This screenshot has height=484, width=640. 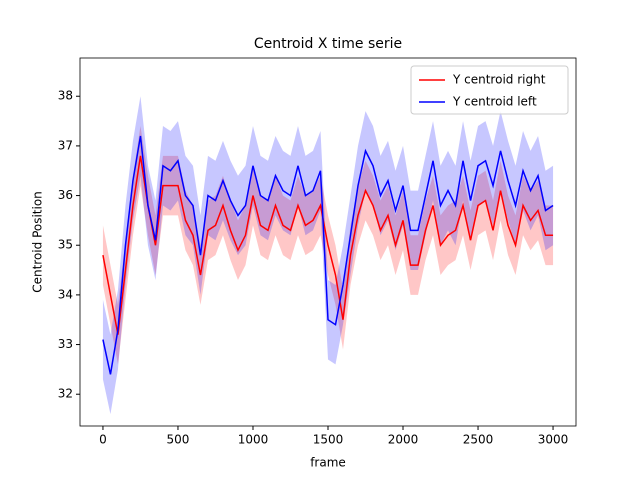 What do you see at coordinates (38, 242) in the screenshot?
I see `y-axis-label: Centroid Position` at bounding box center [38, 242].